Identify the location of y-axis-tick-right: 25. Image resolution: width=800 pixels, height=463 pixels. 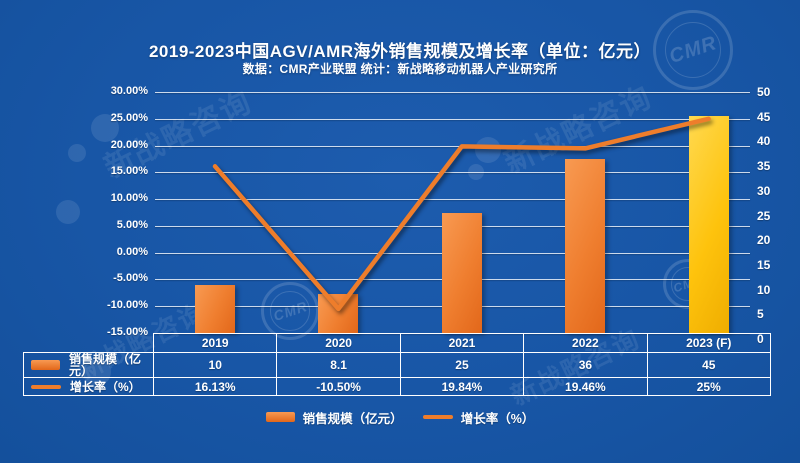
(764, 215).